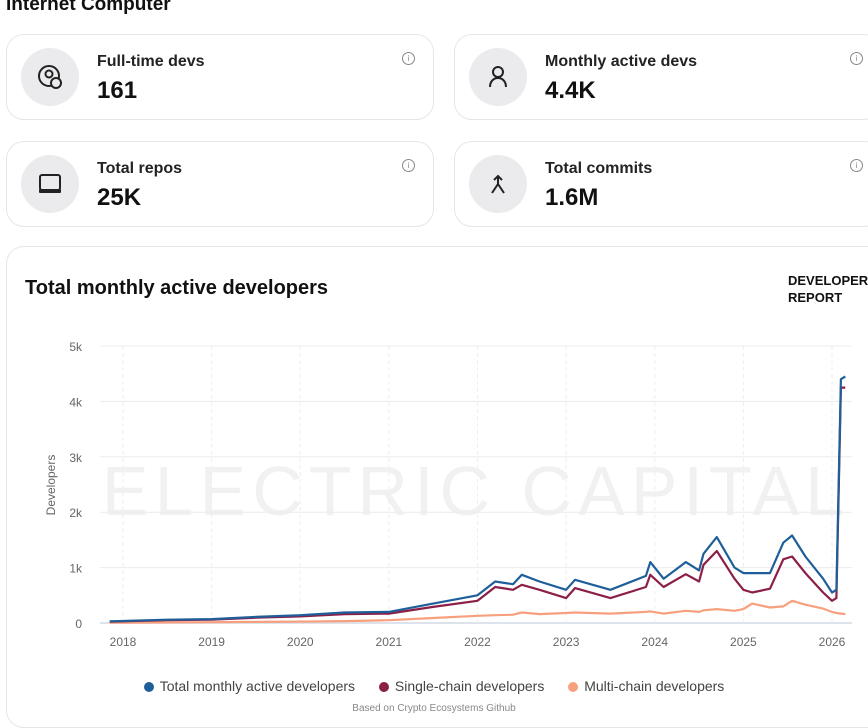  I want to click on chart-title: Total monthly active developers, so click(177, 288).